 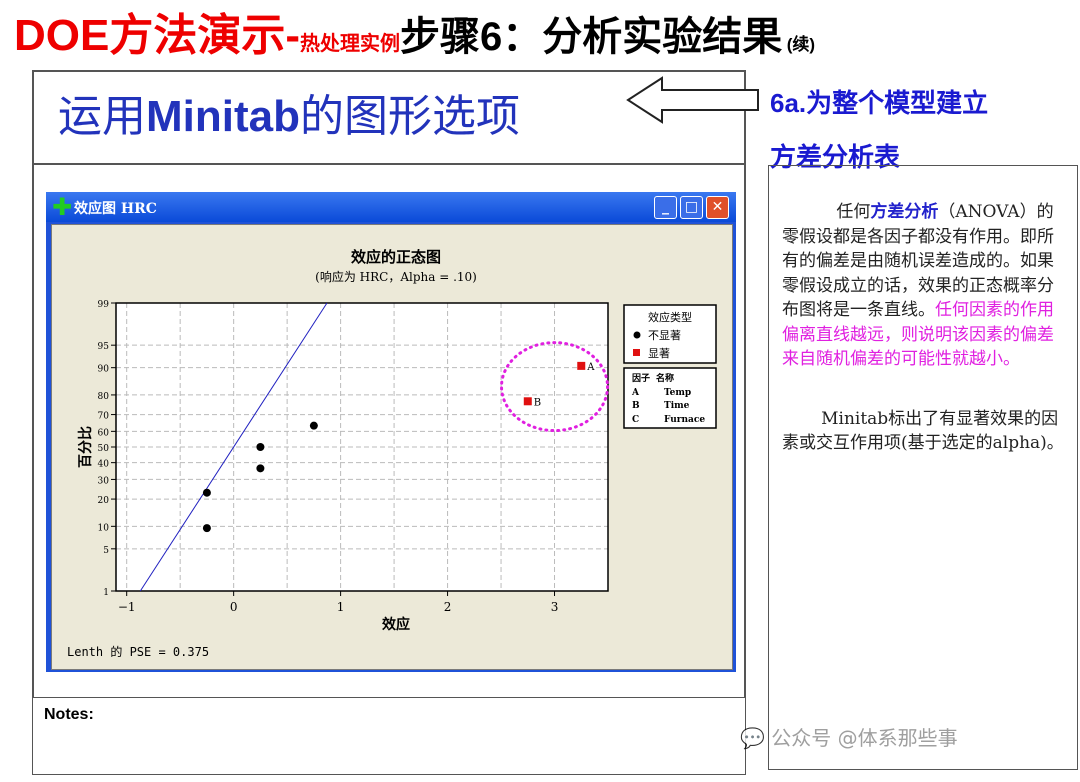 I want to click on wechat-icon: 💬, so click(x=752, y=738).